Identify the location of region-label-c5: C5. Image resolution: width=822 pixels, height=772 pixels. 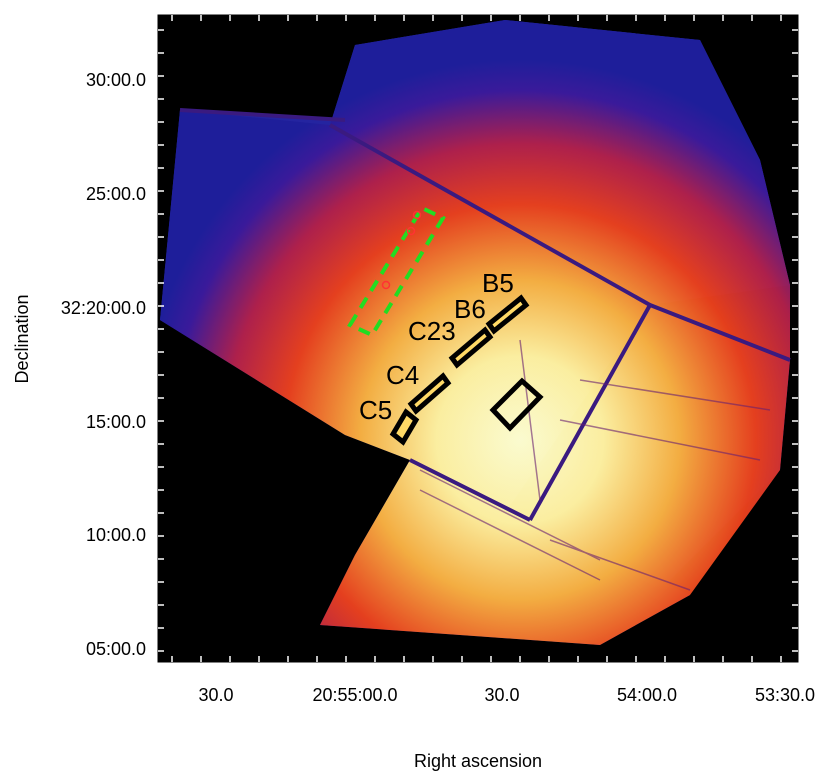
(375, 410).